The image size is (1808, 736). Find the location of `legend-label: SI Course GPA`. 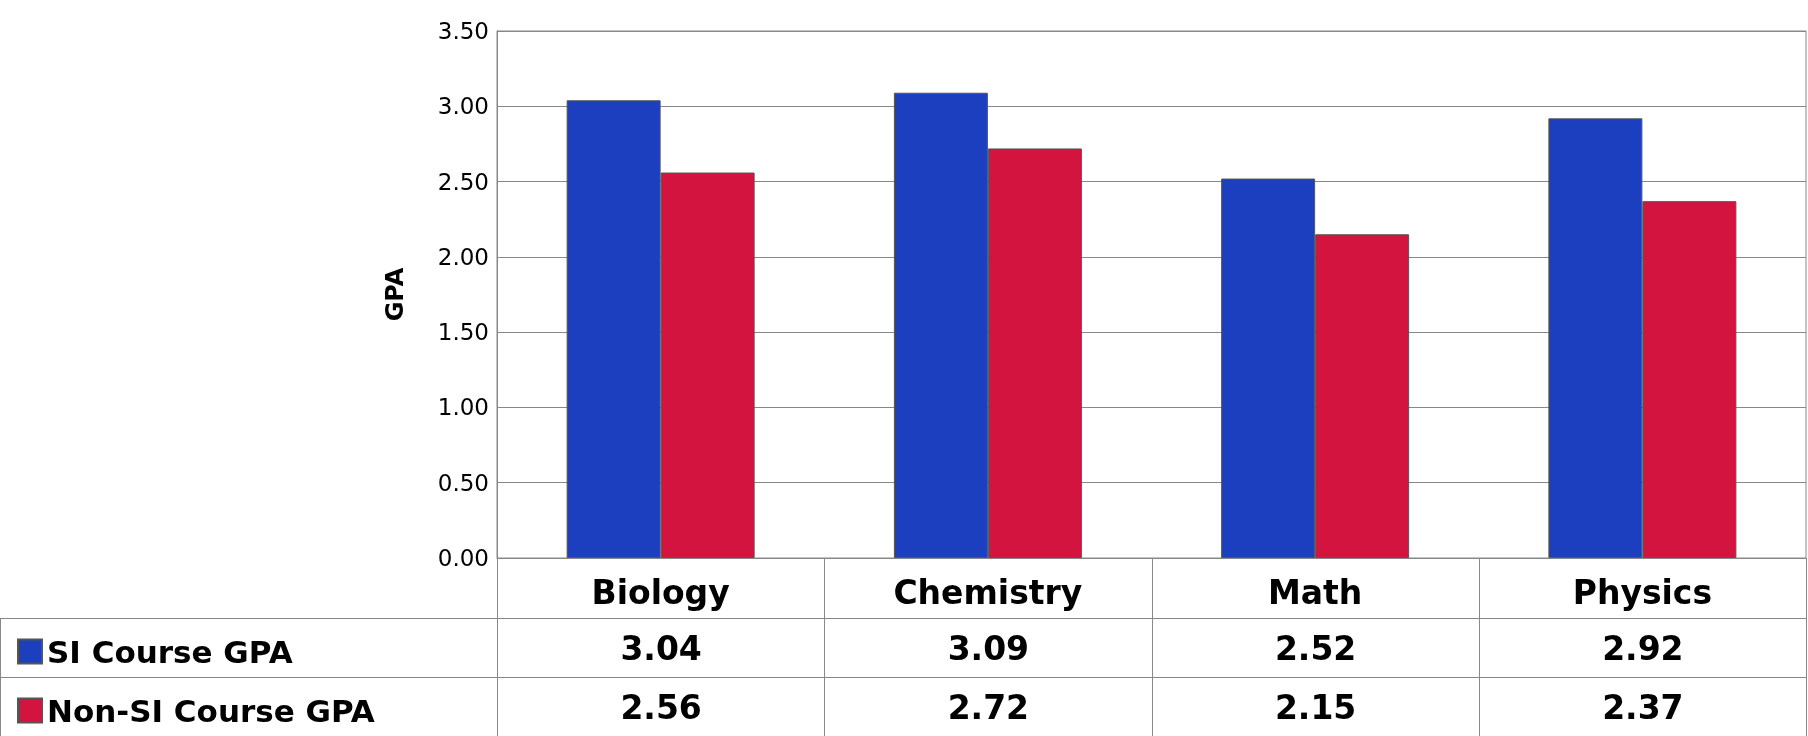

legend-label: SI Course GPA is located at coordinates (170, 651).